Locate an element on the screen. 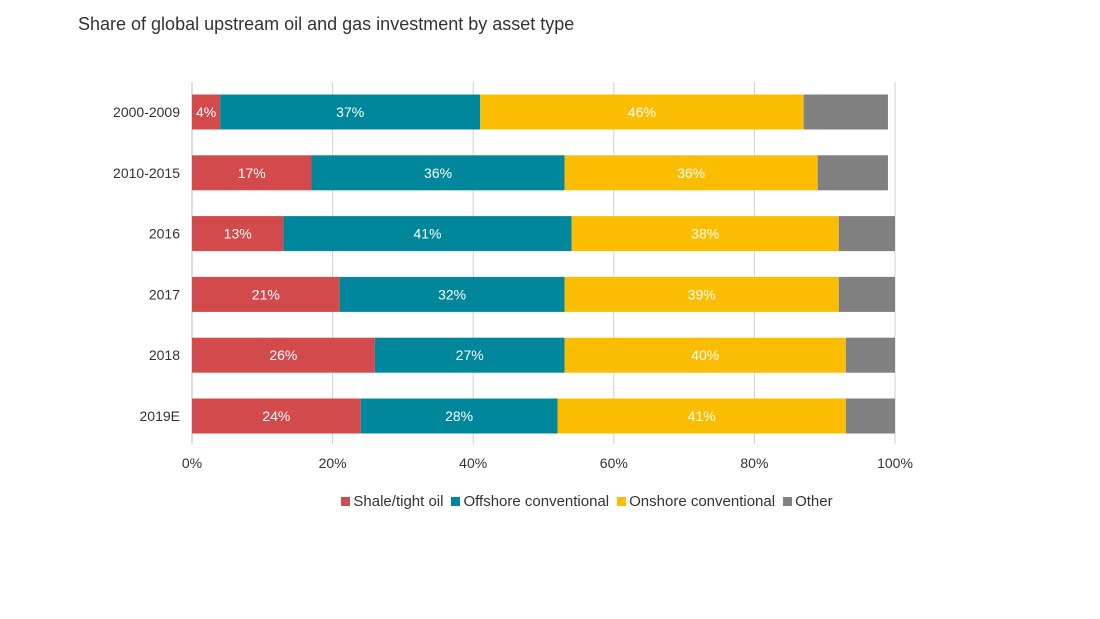 The width and height of the screenshot is (1100, 619). data-label: 27% is located at coordinates (470, 355).